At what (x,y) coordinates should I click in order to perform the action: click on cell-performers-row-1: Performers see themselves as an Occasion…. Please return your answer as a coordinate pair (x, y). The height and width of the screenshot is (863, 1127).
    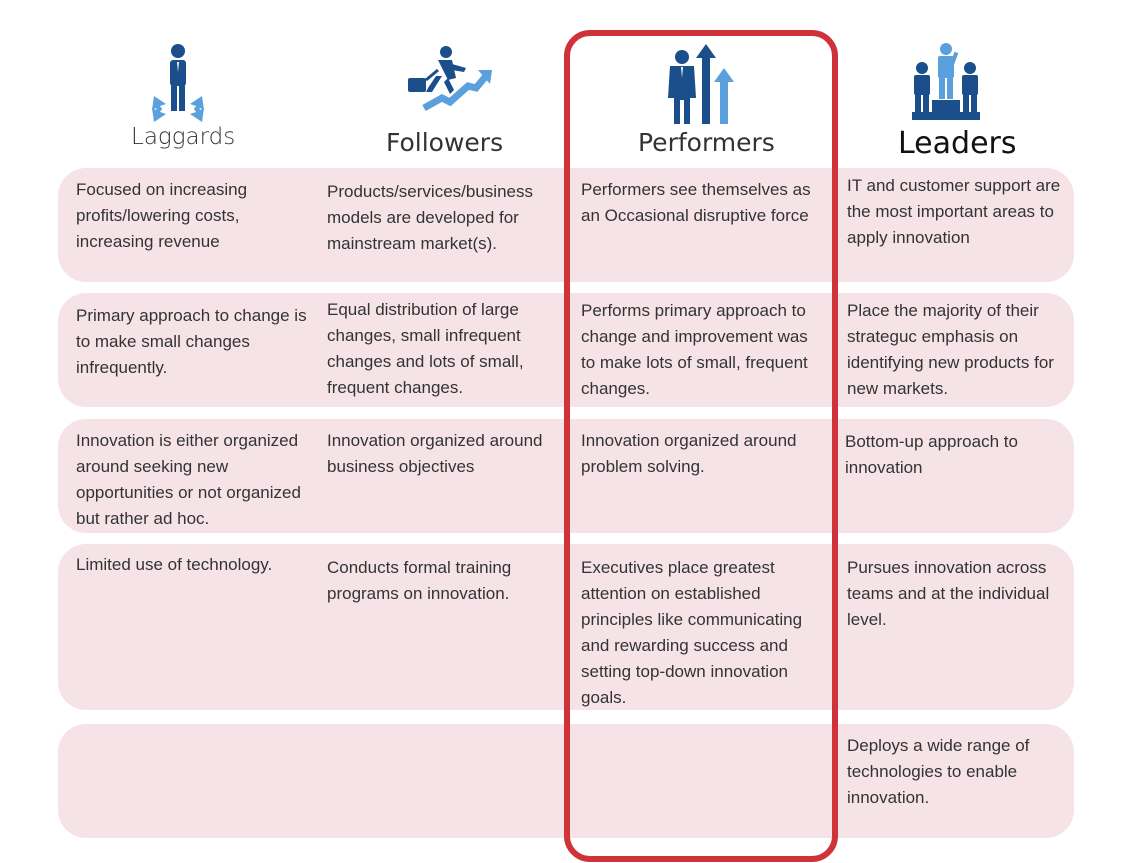
    Looking at the image, I should click on (696, 202).